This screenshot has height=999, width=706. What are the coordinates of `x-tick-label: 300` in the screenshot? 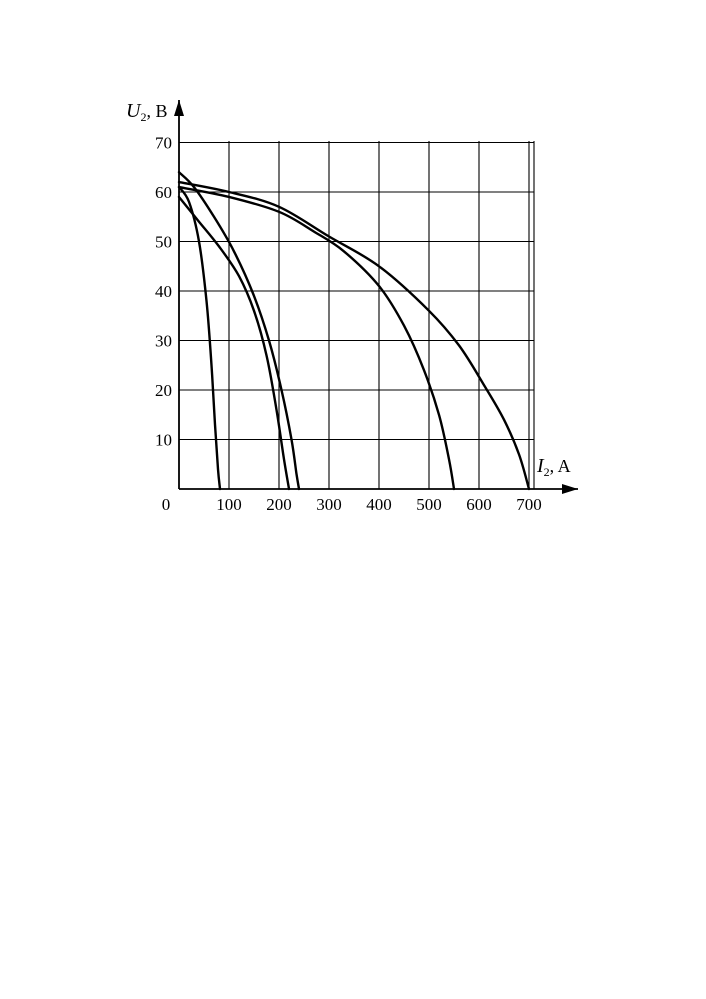 It's located at (329, 504).